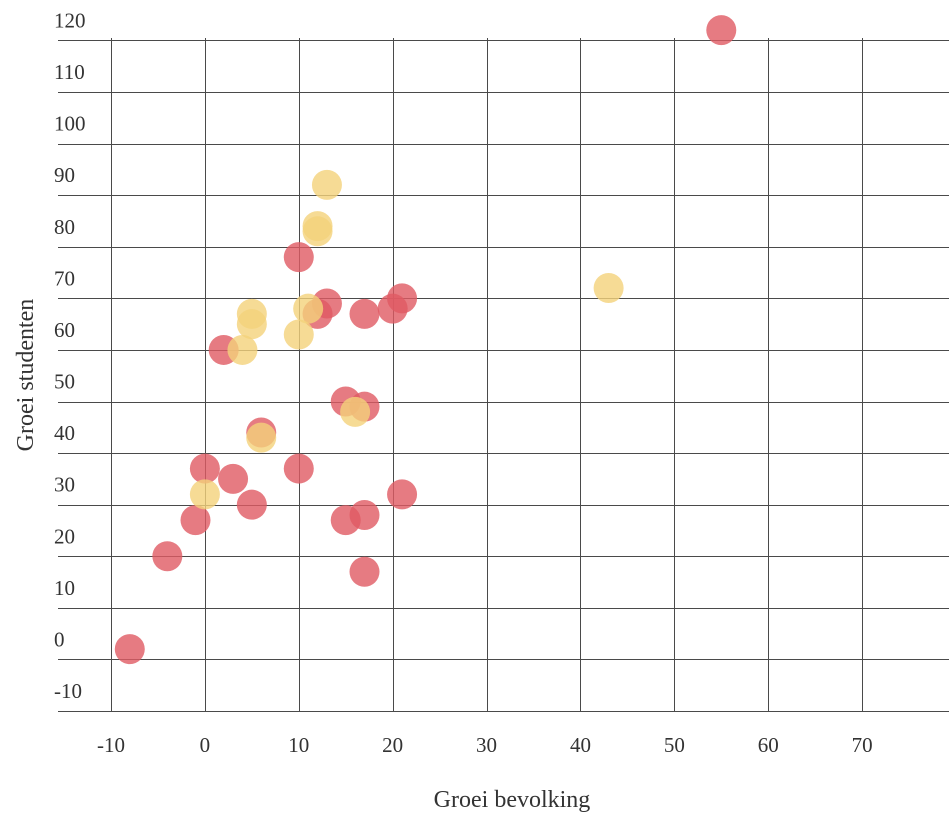 Image resolution: width=949 pixels, height=814 pixels. Describe the element at coordinates (64, 175) in the screenshot. I see `y-tick-label: 90` at that location.